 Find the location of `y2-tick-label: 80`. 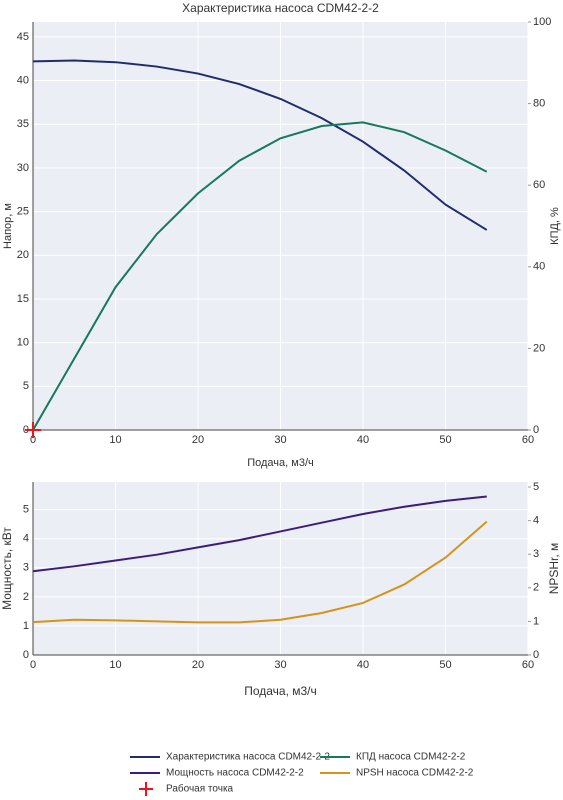

y2-tick-label: 80 is located at coordinates (539, 104).